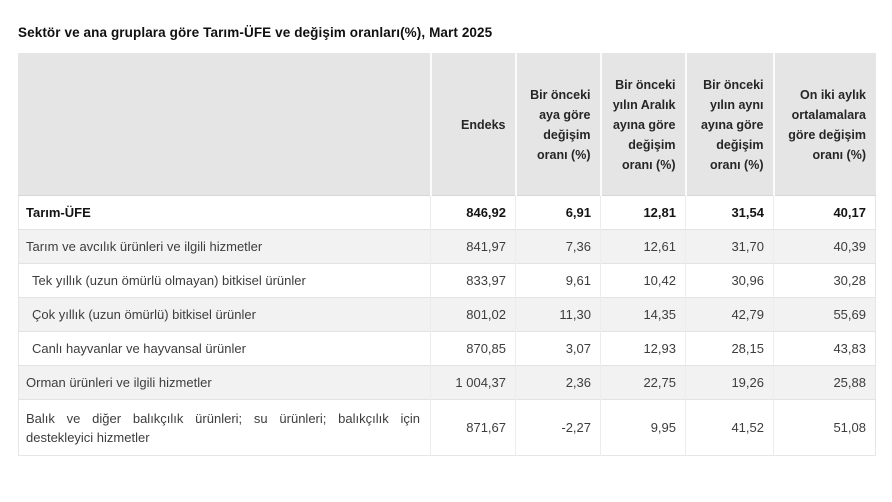  I want to click on cell-endeks: 833,97, so click(473, 280).